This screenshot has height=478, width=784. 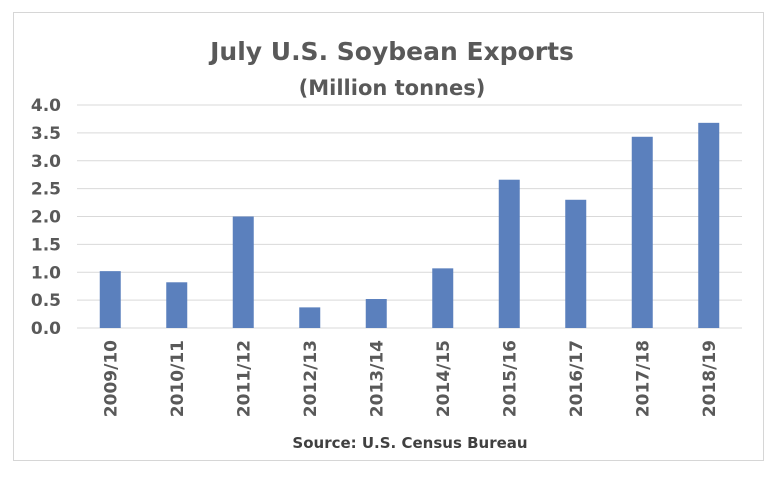 What do you see at coordinates (244, 378) in the screenshot?
I see `x-tick-label: 2011/12` at bounding box center [244, 378].